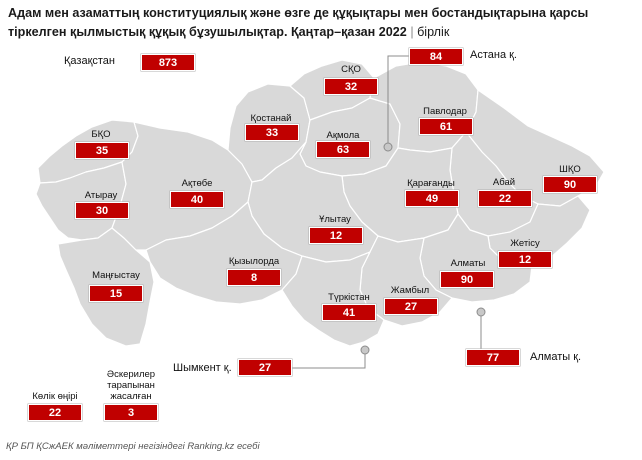 Image resolution: width=642 pixels, height=460 pixels. I want to click on region-turkistan, so click(333, 299).